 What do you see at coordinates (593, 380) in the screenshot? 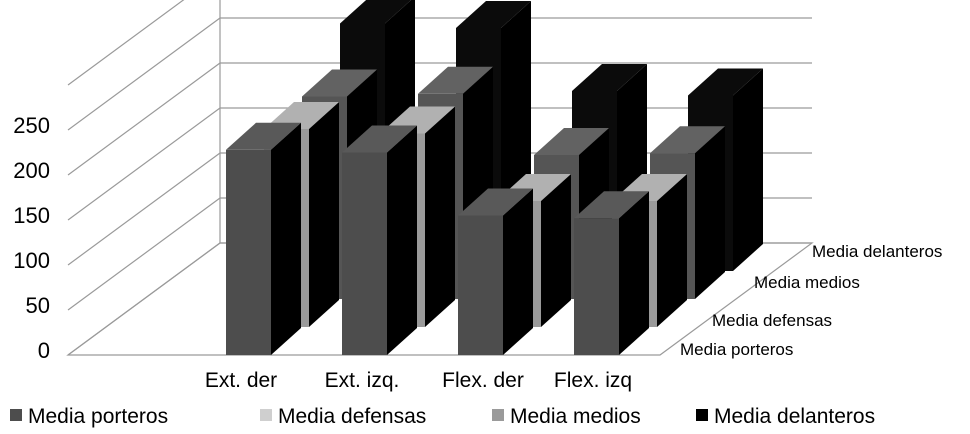
I see `x-category-label: Flex. izq` at bounding box center [593, 380].